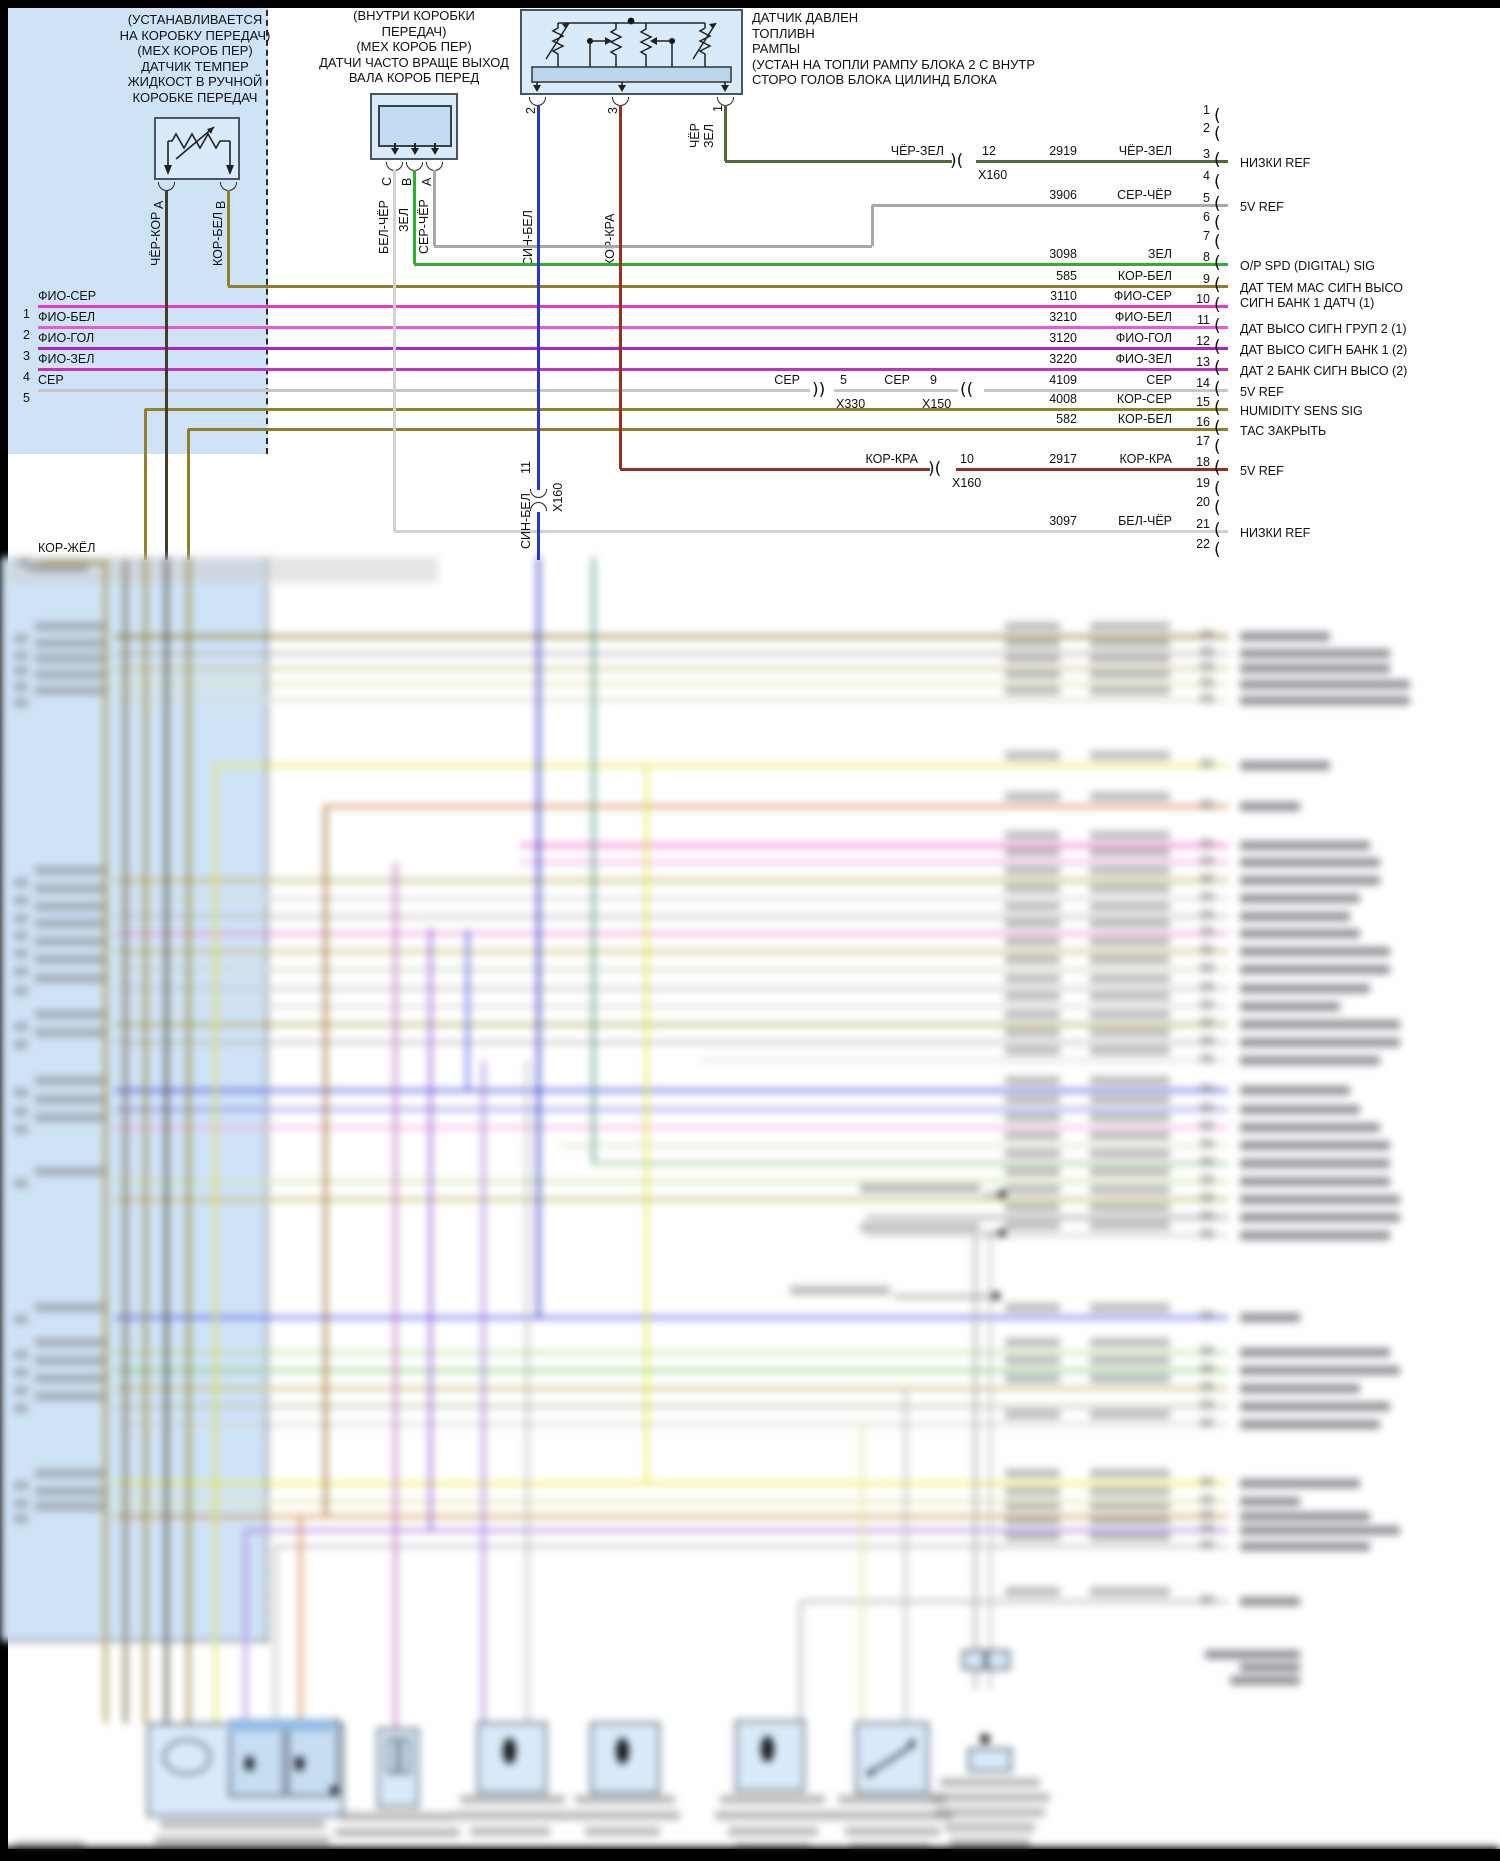 This screenshot has height=1861, width=1500. I want to click on input-pin-number: 3, so click(26, 356).